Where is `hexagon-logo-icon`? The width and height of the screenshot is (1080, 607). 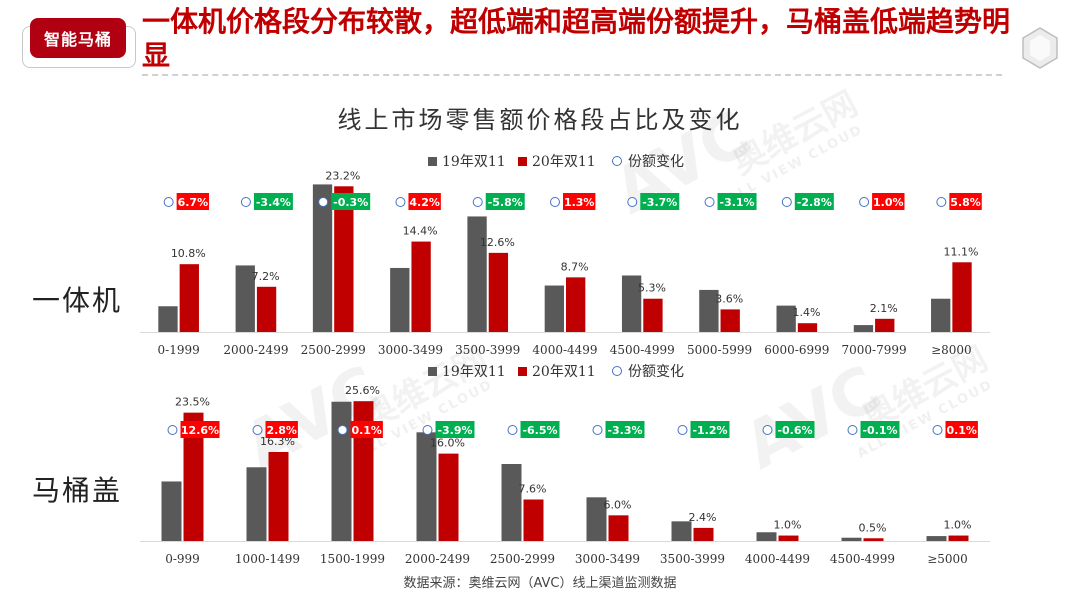
hexagon-logo-icon is located at coordinates (1040, 48).